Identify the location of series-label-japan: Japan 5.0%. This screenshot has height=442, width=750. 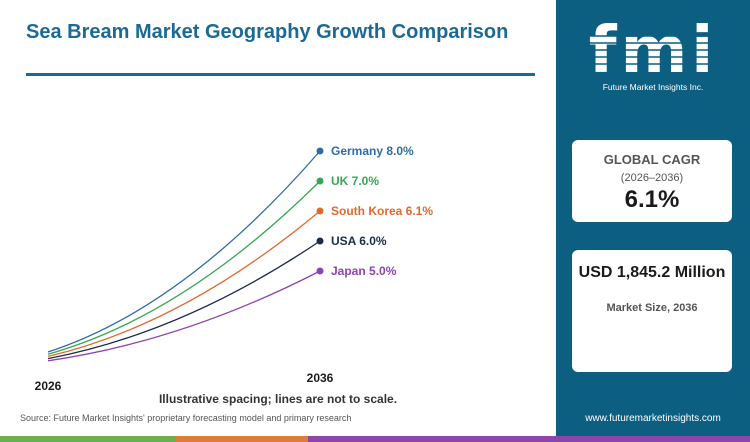
(364, 271).